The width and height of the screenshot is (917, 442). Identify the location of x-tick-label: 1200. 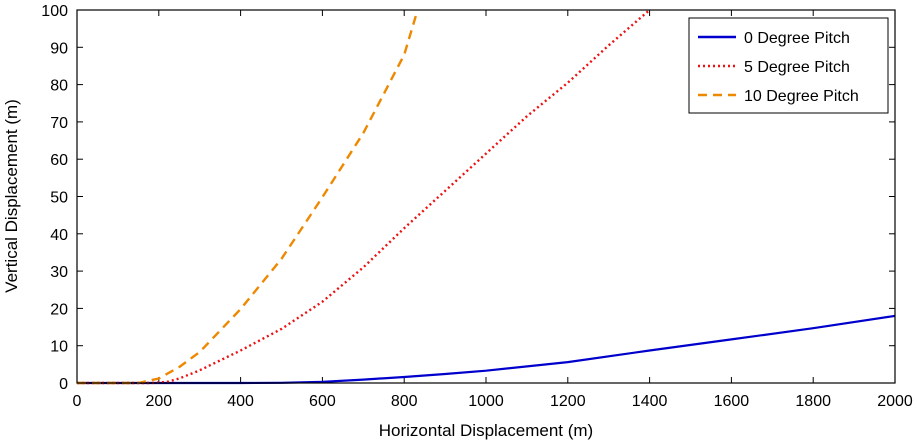
(568, 401).